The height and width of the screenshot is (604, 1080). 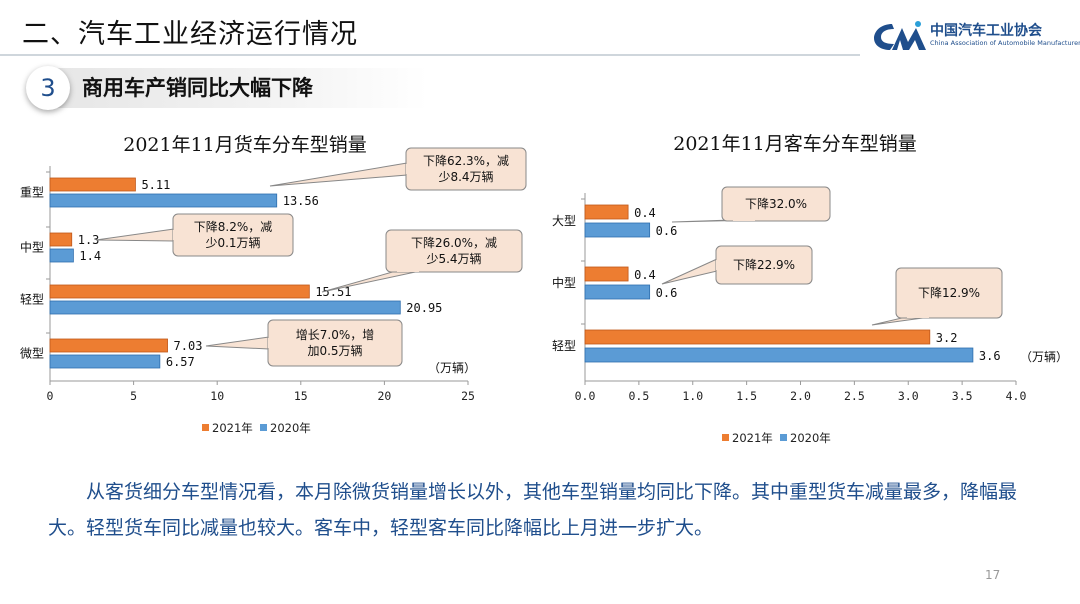 I want to click on bar-value-label: 15.51, so click(x=333, y=292).